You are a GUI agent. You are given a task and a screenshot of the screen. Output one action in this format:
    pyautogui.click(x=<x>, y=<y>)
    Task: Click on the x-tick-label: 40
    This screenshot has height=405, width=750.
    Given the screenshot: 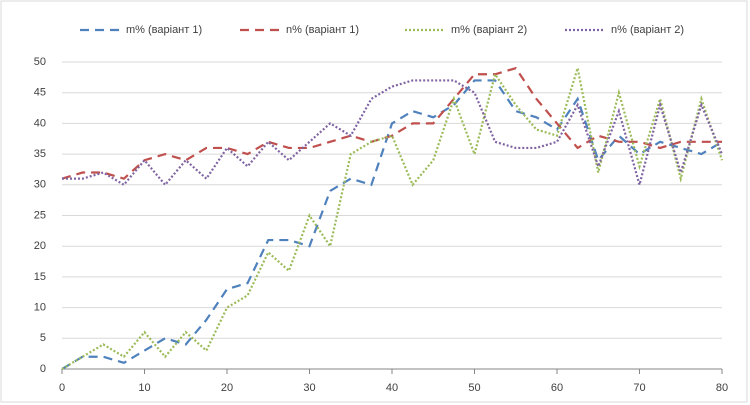 What is the action you would take?
    pyautogui.click(x=392, y=388)
    